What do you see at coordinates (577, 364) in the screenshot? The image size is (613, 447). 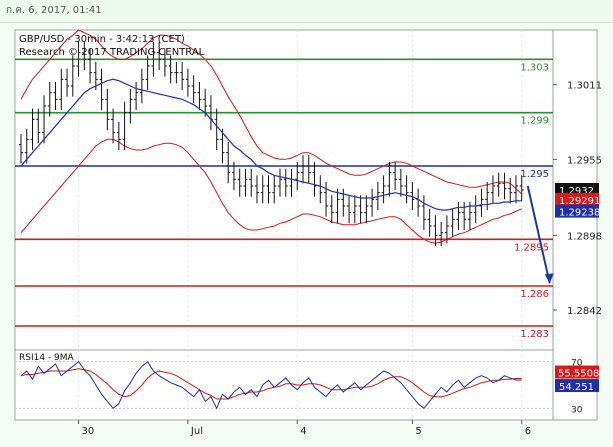 I see `rsi-tick-label: 70` at bounding box center [577, 364].